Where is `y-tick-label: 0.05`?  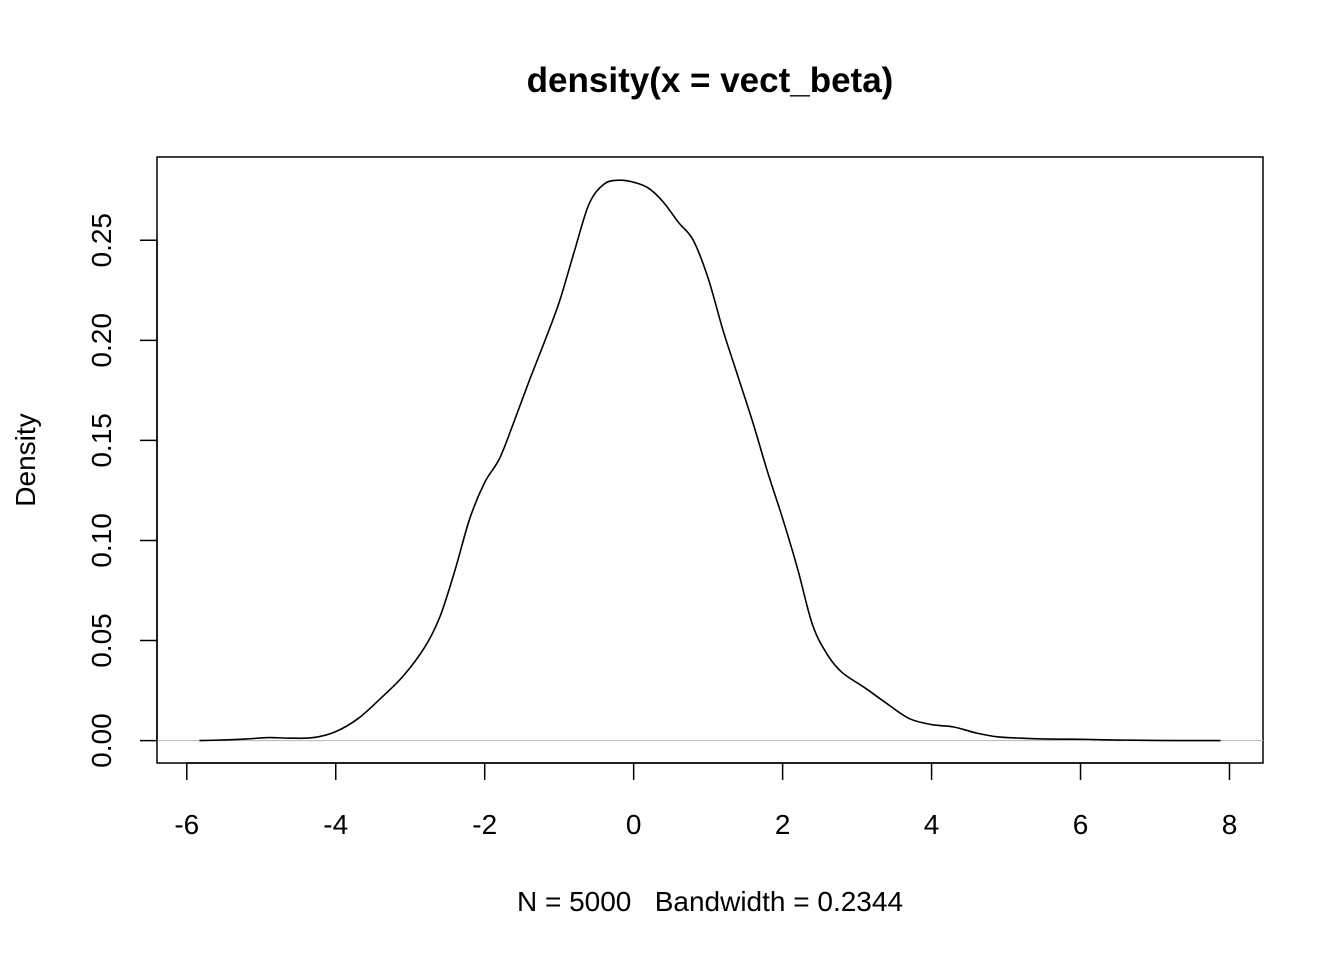 y-tick-label: 0.05 is located at coordinates (101, 640).